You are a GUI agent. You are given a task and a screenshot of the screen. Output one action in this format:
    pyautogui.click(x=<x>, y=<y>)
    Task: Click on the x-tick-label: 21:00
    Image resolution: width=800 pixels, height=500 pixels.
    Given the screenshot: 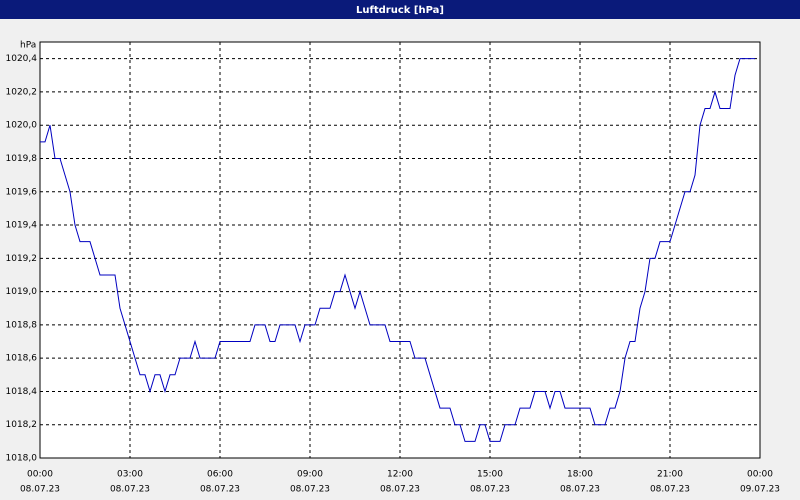 What is the action you would take?
    pyautogui.click(x=670, y=475)
    